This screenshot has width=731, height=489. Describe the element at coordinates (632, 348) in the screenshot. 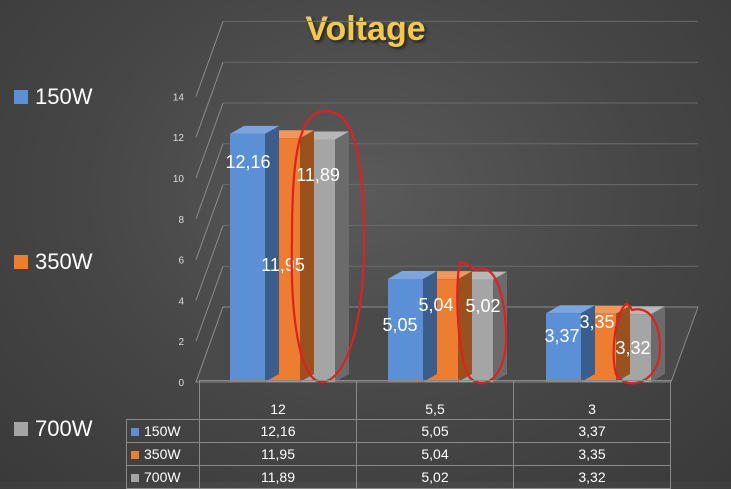

I see `data-label: 3,32` at that location.